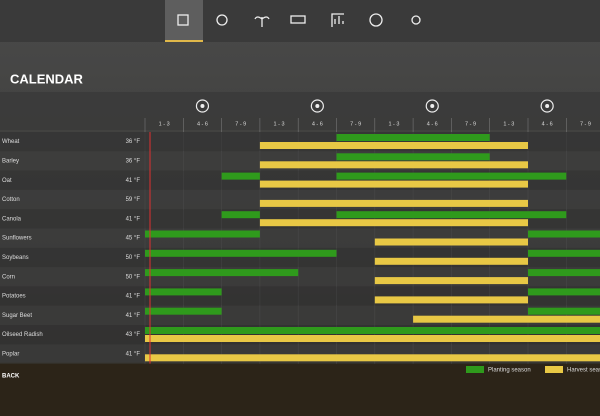 The width and height of the screenshot is (600, 416). I want to click on crop-temp: 45 °F, so click(133, 239).